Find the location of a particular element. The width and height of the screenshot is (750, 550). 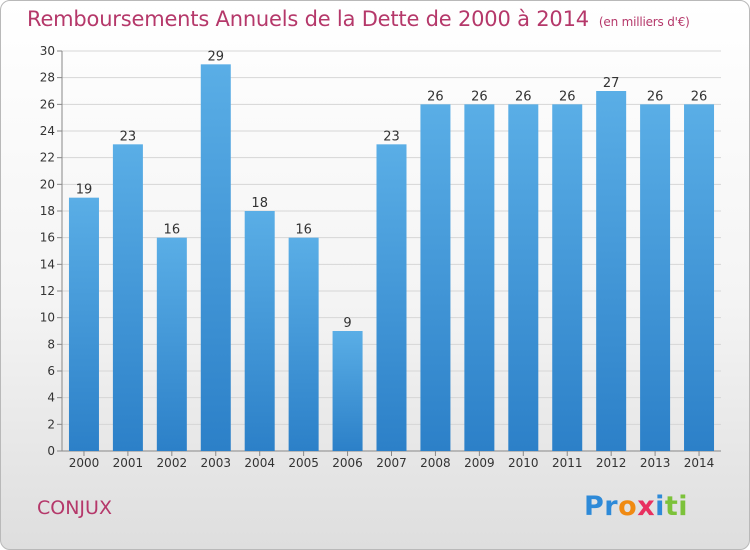

proxiti-logo: Proxiti is located at coordinates (636, 506).